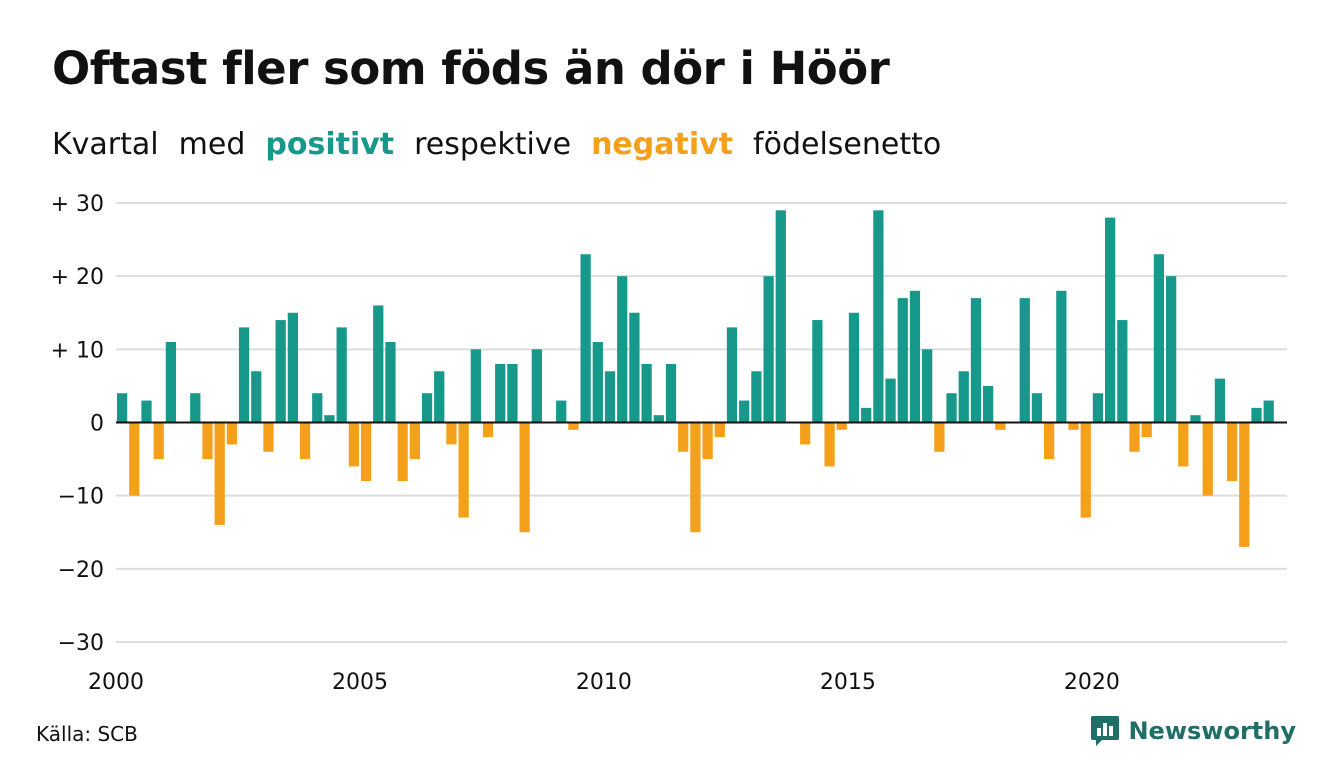 Image resolution: width=1340 pixels, height=780 pixels. I want to click on bar-2009-q1, so click(561, 411).